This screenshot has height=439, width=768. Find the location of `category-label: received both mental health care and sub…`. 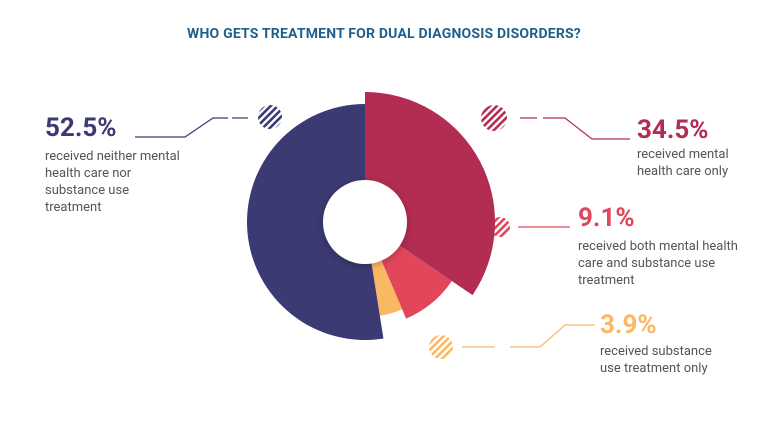

category-label: received both mental health care and sub… is located at coordinates (658, 263).